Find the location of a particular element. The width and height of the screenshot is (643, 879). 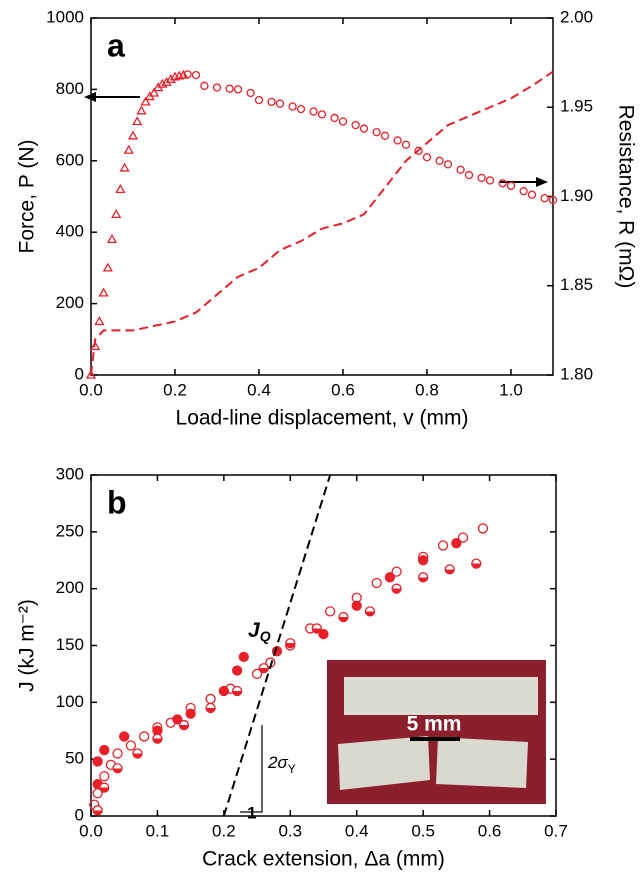

x-tick-label: 0.3 is located at coordinates (290, 830).